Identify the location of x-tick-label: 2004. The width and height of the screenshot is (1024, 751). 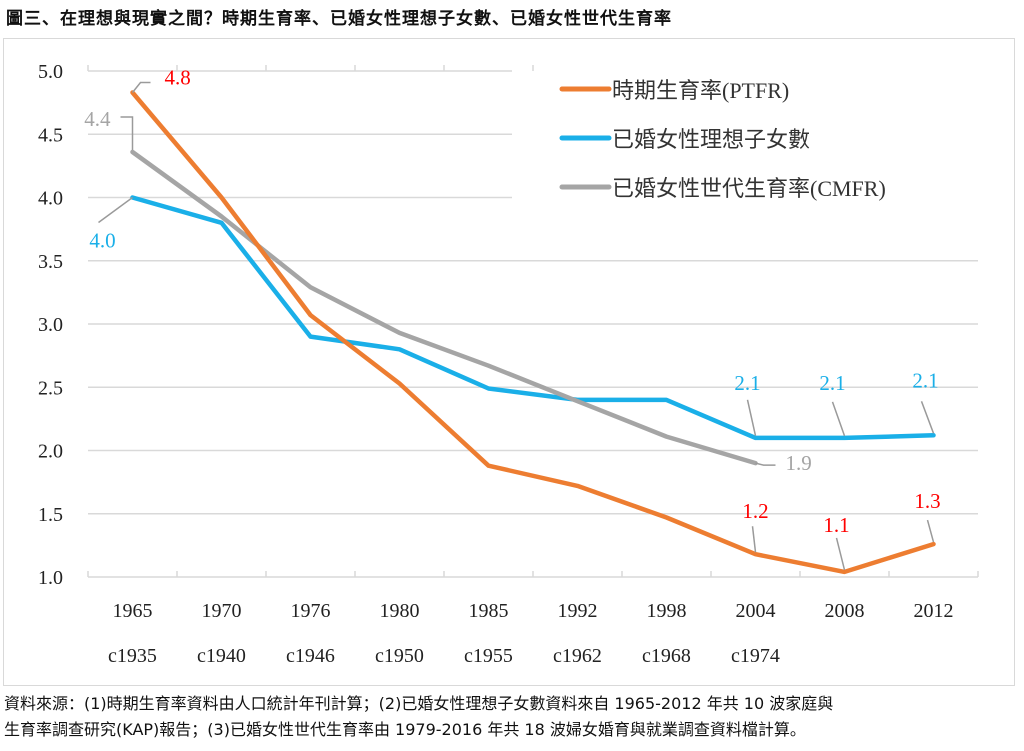
(756, 611).